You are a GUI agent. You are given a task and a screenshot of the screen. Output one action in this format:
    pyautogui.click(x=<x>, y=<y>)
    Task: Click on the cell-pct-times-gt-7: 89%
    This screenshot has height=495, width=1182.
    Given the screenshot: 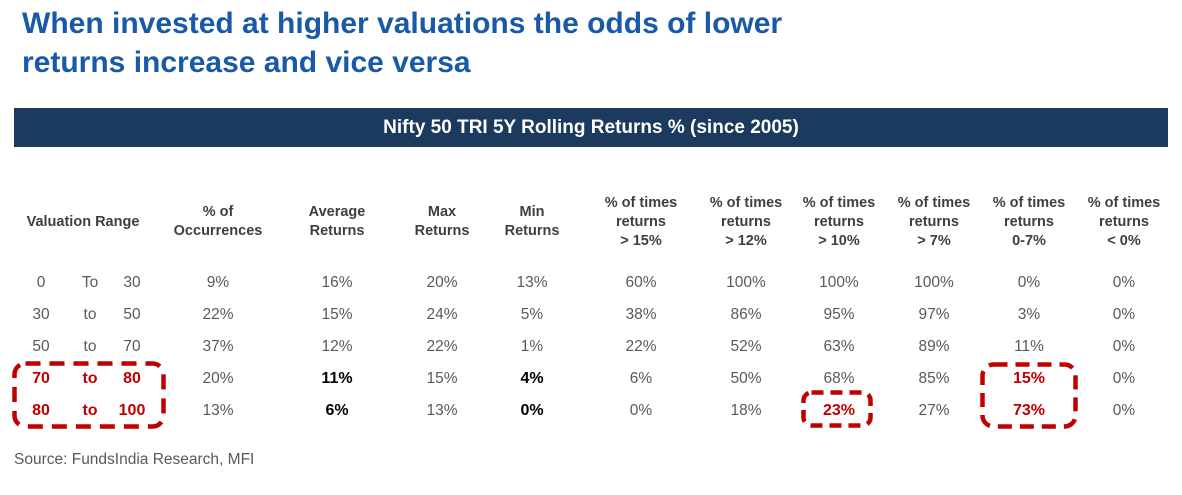 What is the action you would take?
    pyautogui.click(x=934, y=346)
    